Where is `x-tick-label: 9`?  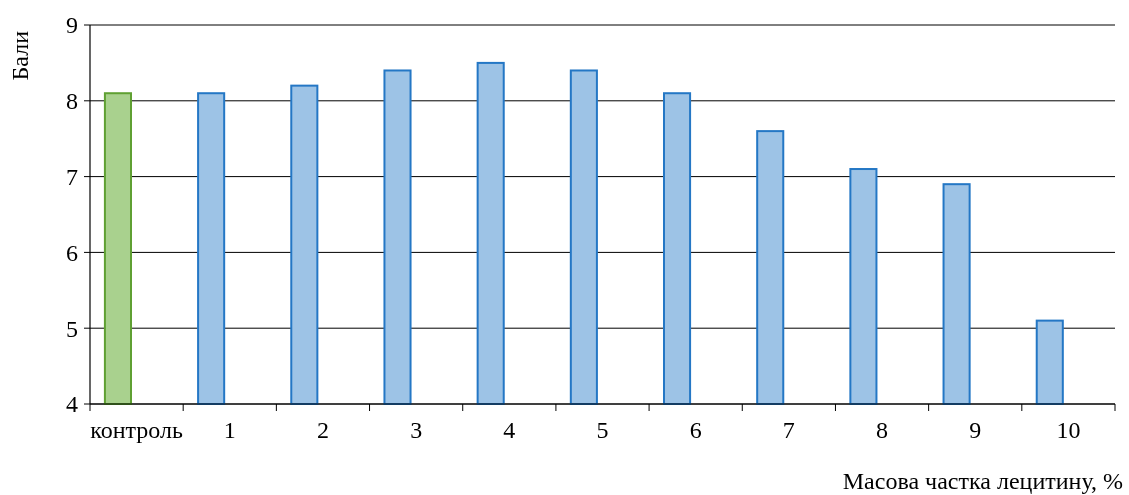 x-tick-label: 9 is located at coordinates (975, 430).